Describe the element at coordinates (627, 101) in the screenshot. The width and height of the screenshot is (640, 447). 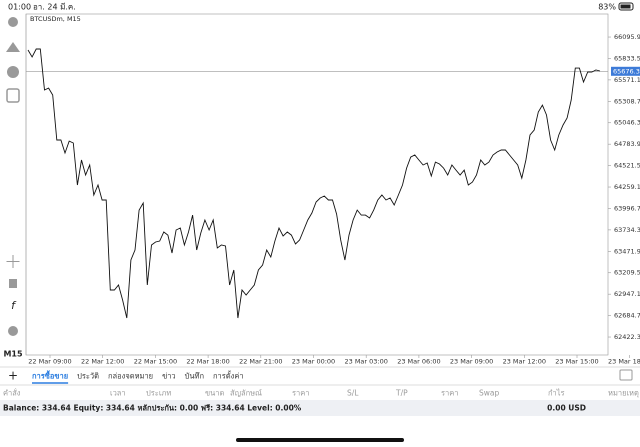
I see `y-tick-label: 65308.70` at that location.